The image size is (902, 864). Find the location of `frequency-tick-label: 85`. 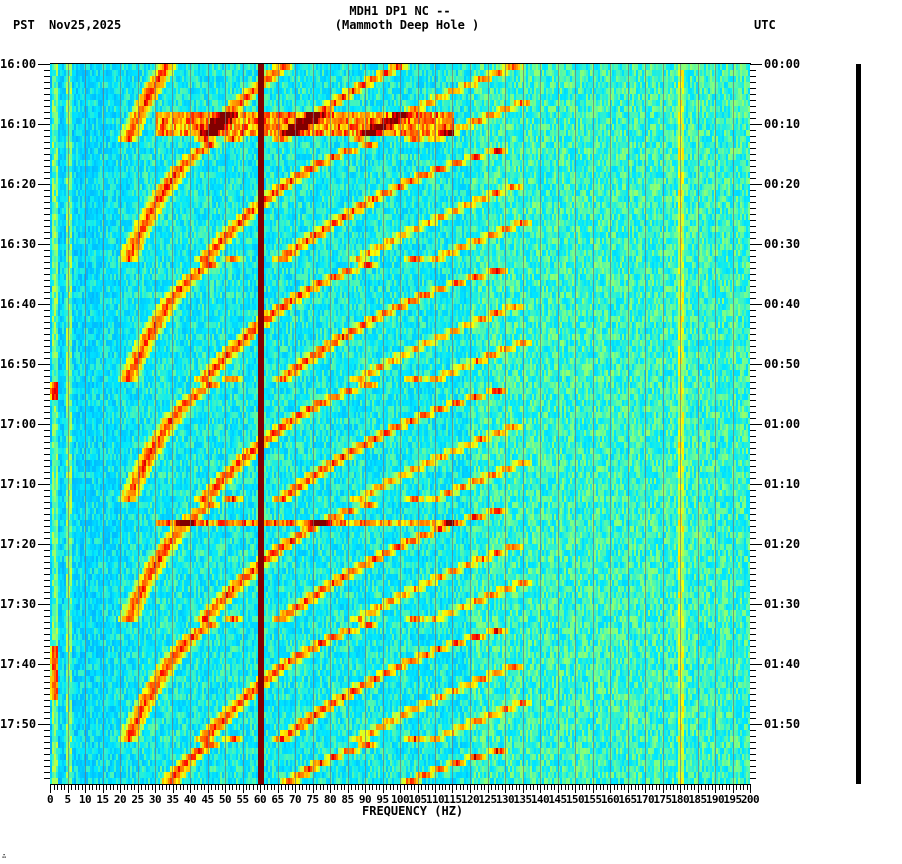

frequency-tick-label: 85 is located at coordinates (347, 799).